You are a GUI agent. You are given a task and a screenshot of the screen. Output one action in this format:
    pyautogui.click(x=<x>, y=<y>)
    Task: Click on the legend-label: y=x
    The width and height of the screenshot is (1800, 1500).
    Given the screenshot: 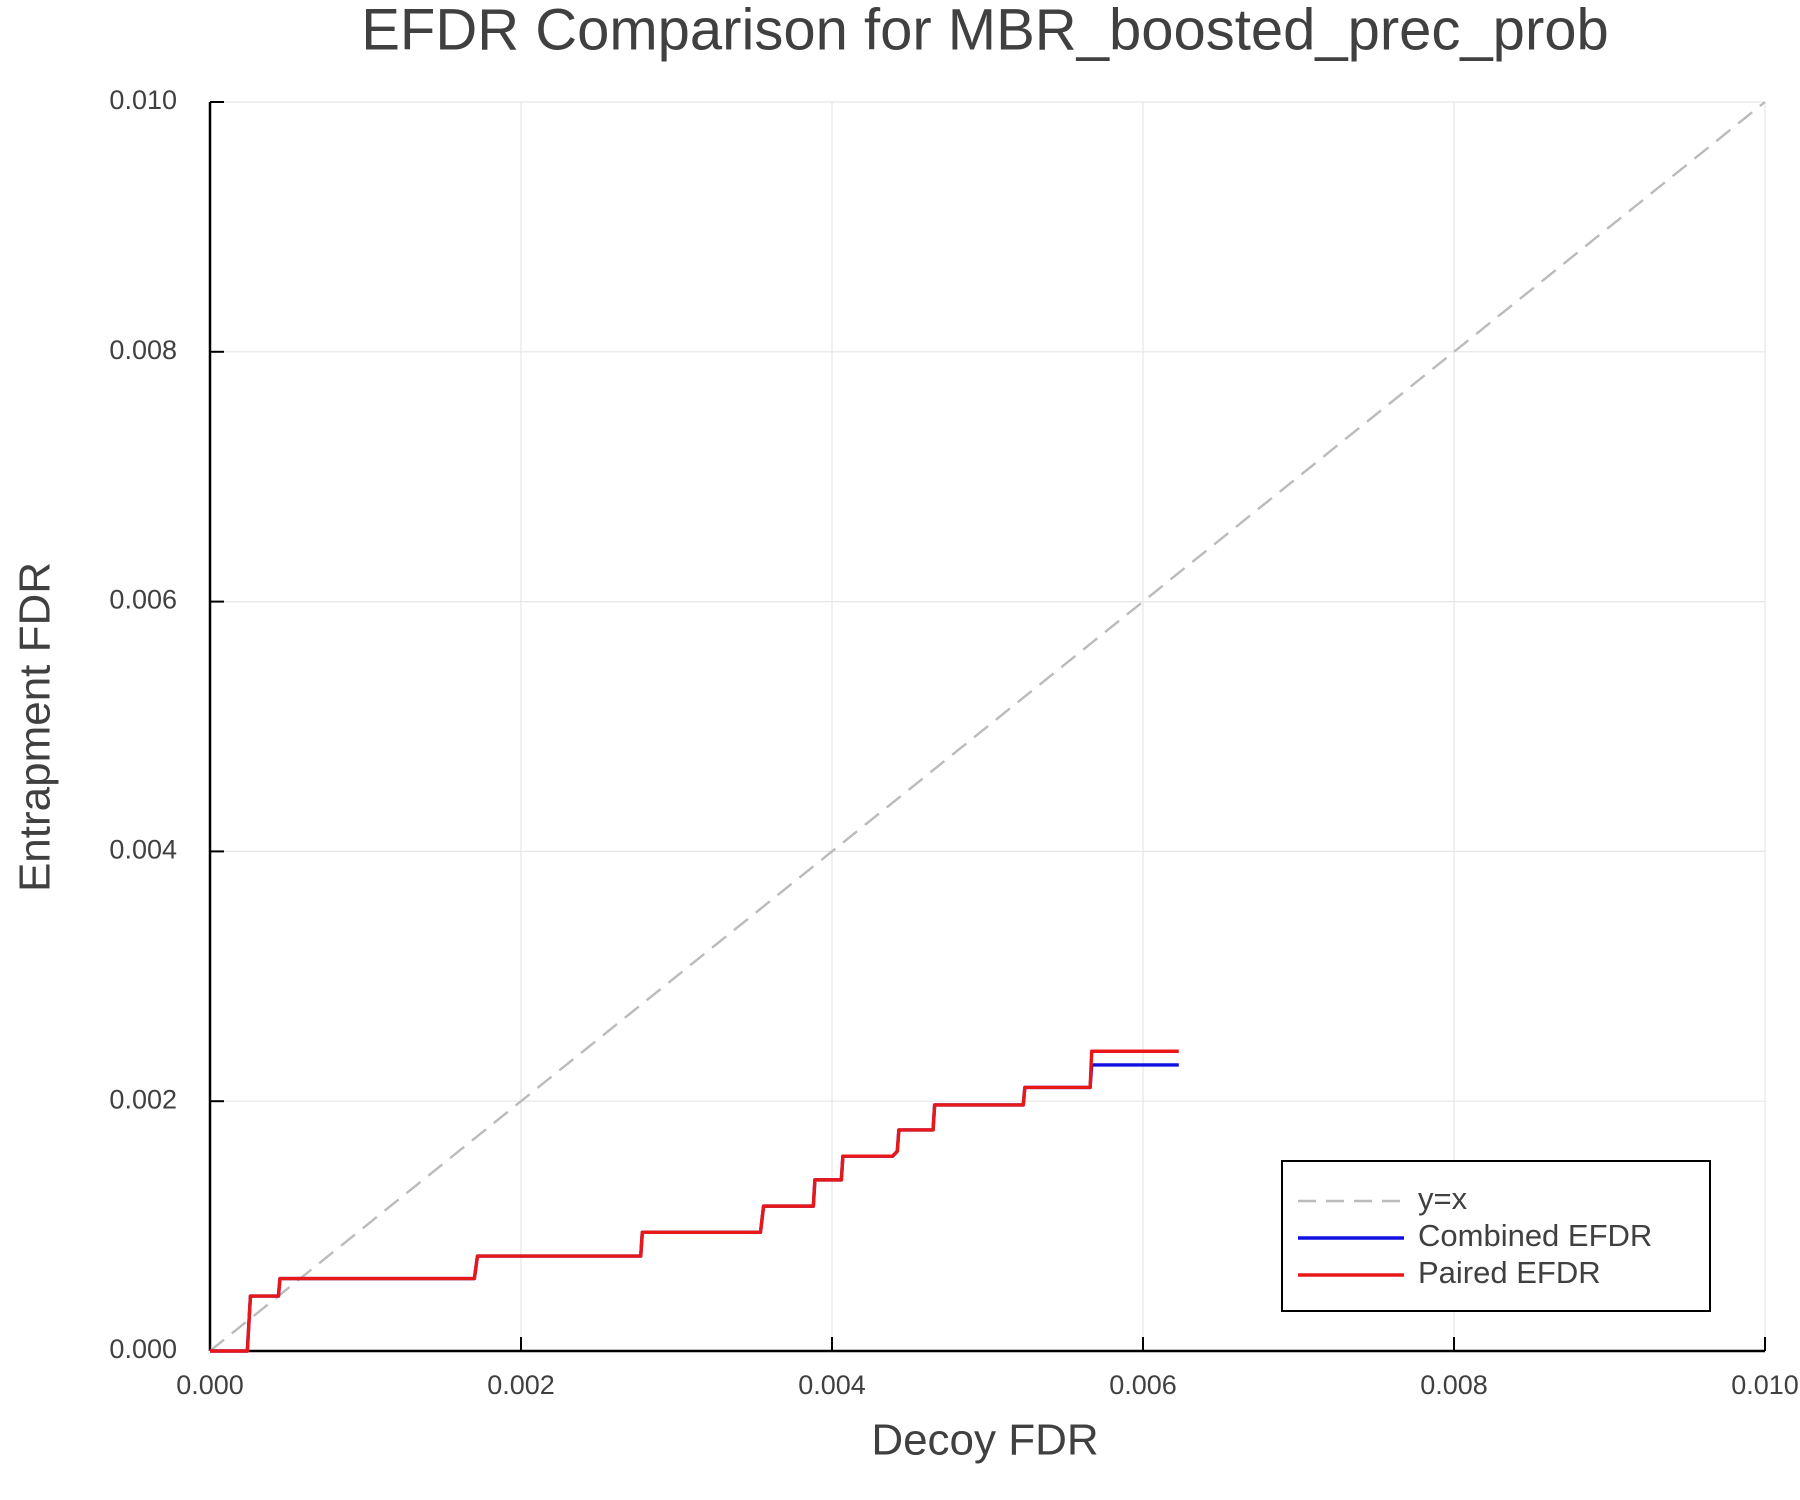 What is the action you would take?
    pyautogui.click(x=1443, y=1198)
    